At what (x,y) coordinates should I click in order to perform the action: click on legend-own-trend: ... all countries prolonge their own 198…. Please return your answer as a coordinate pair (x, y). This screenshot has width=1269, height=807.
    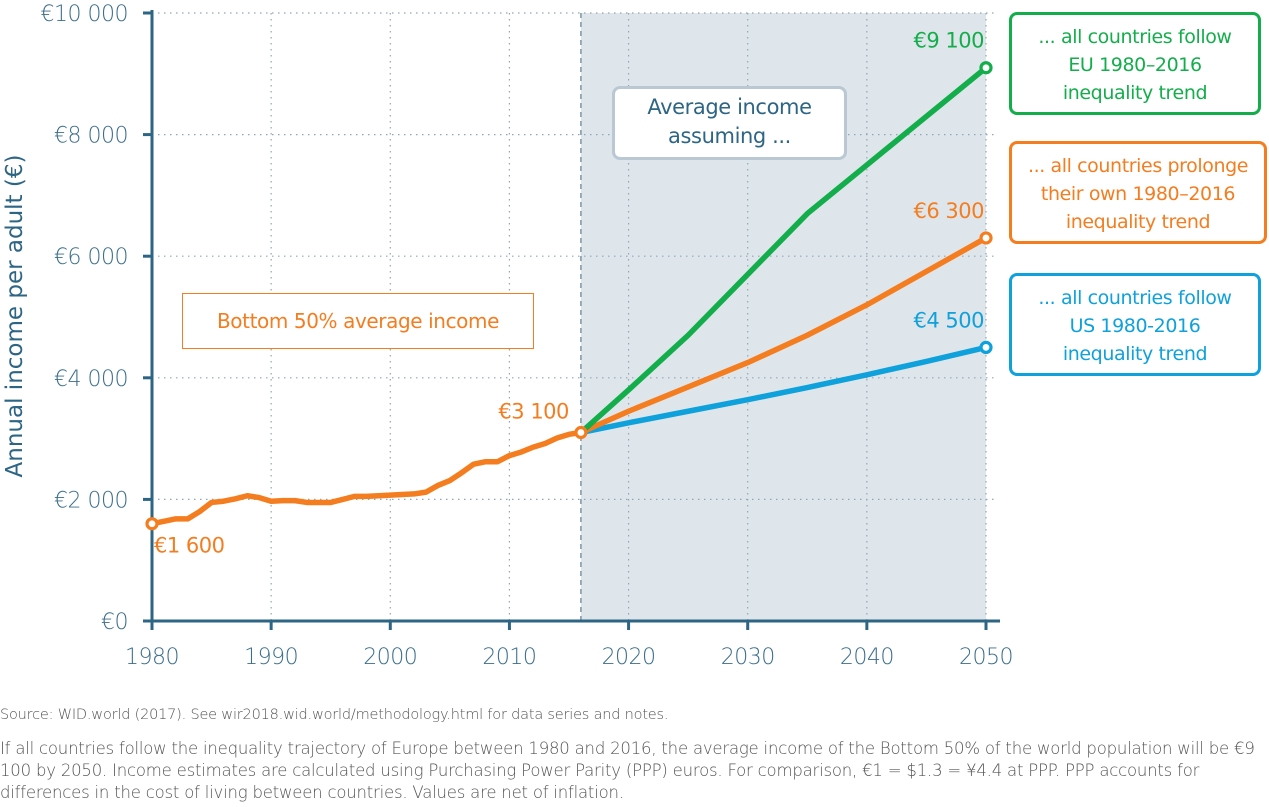
    Looking at the image, I should click on (1138, 192).